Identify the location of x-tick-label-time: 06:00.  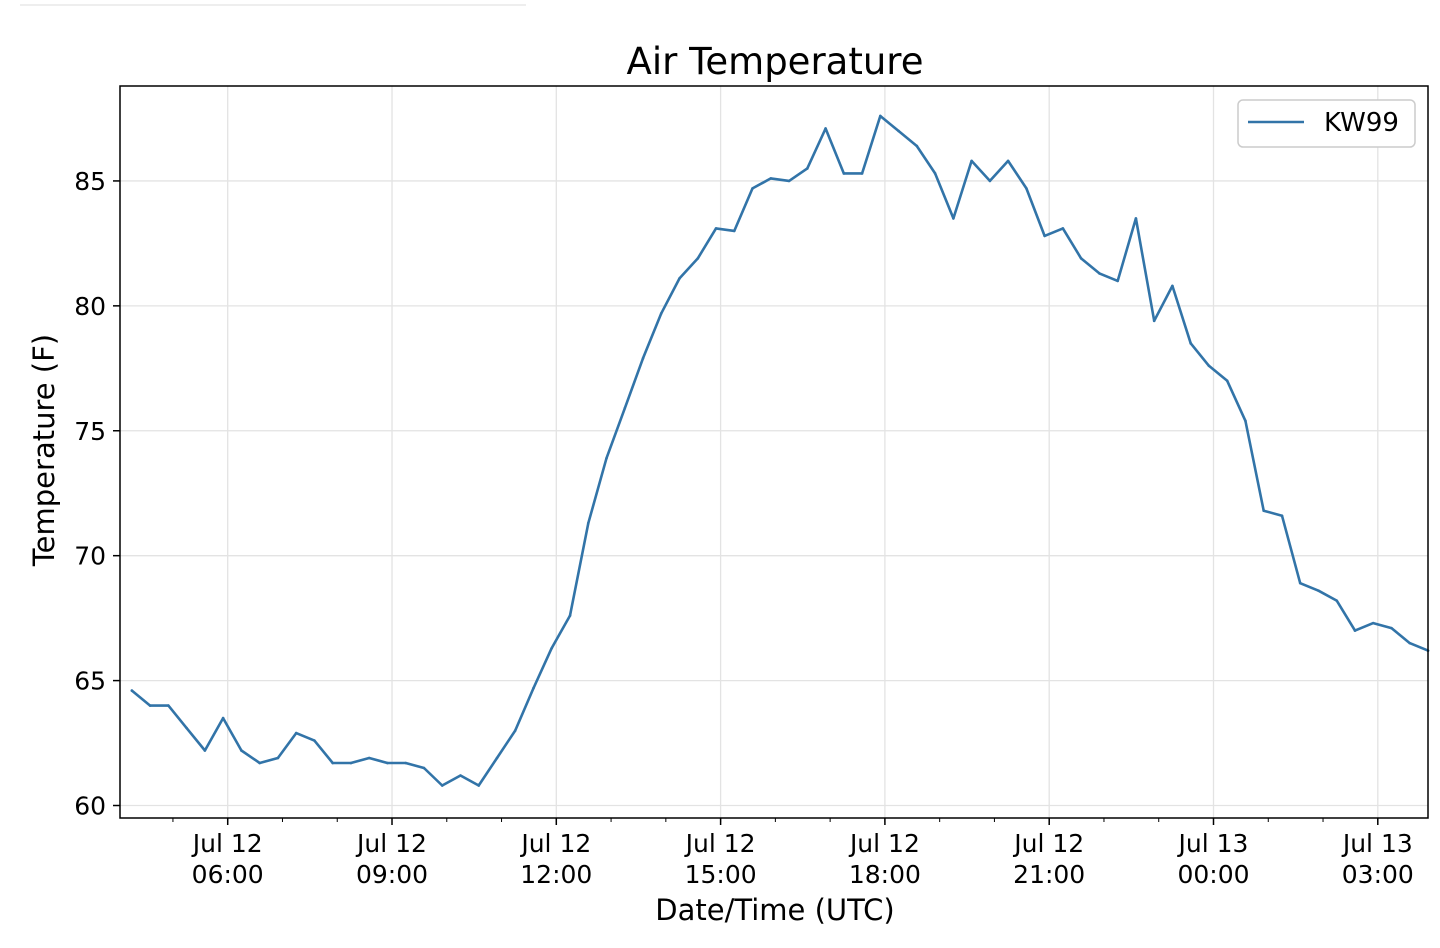
(228, 874).